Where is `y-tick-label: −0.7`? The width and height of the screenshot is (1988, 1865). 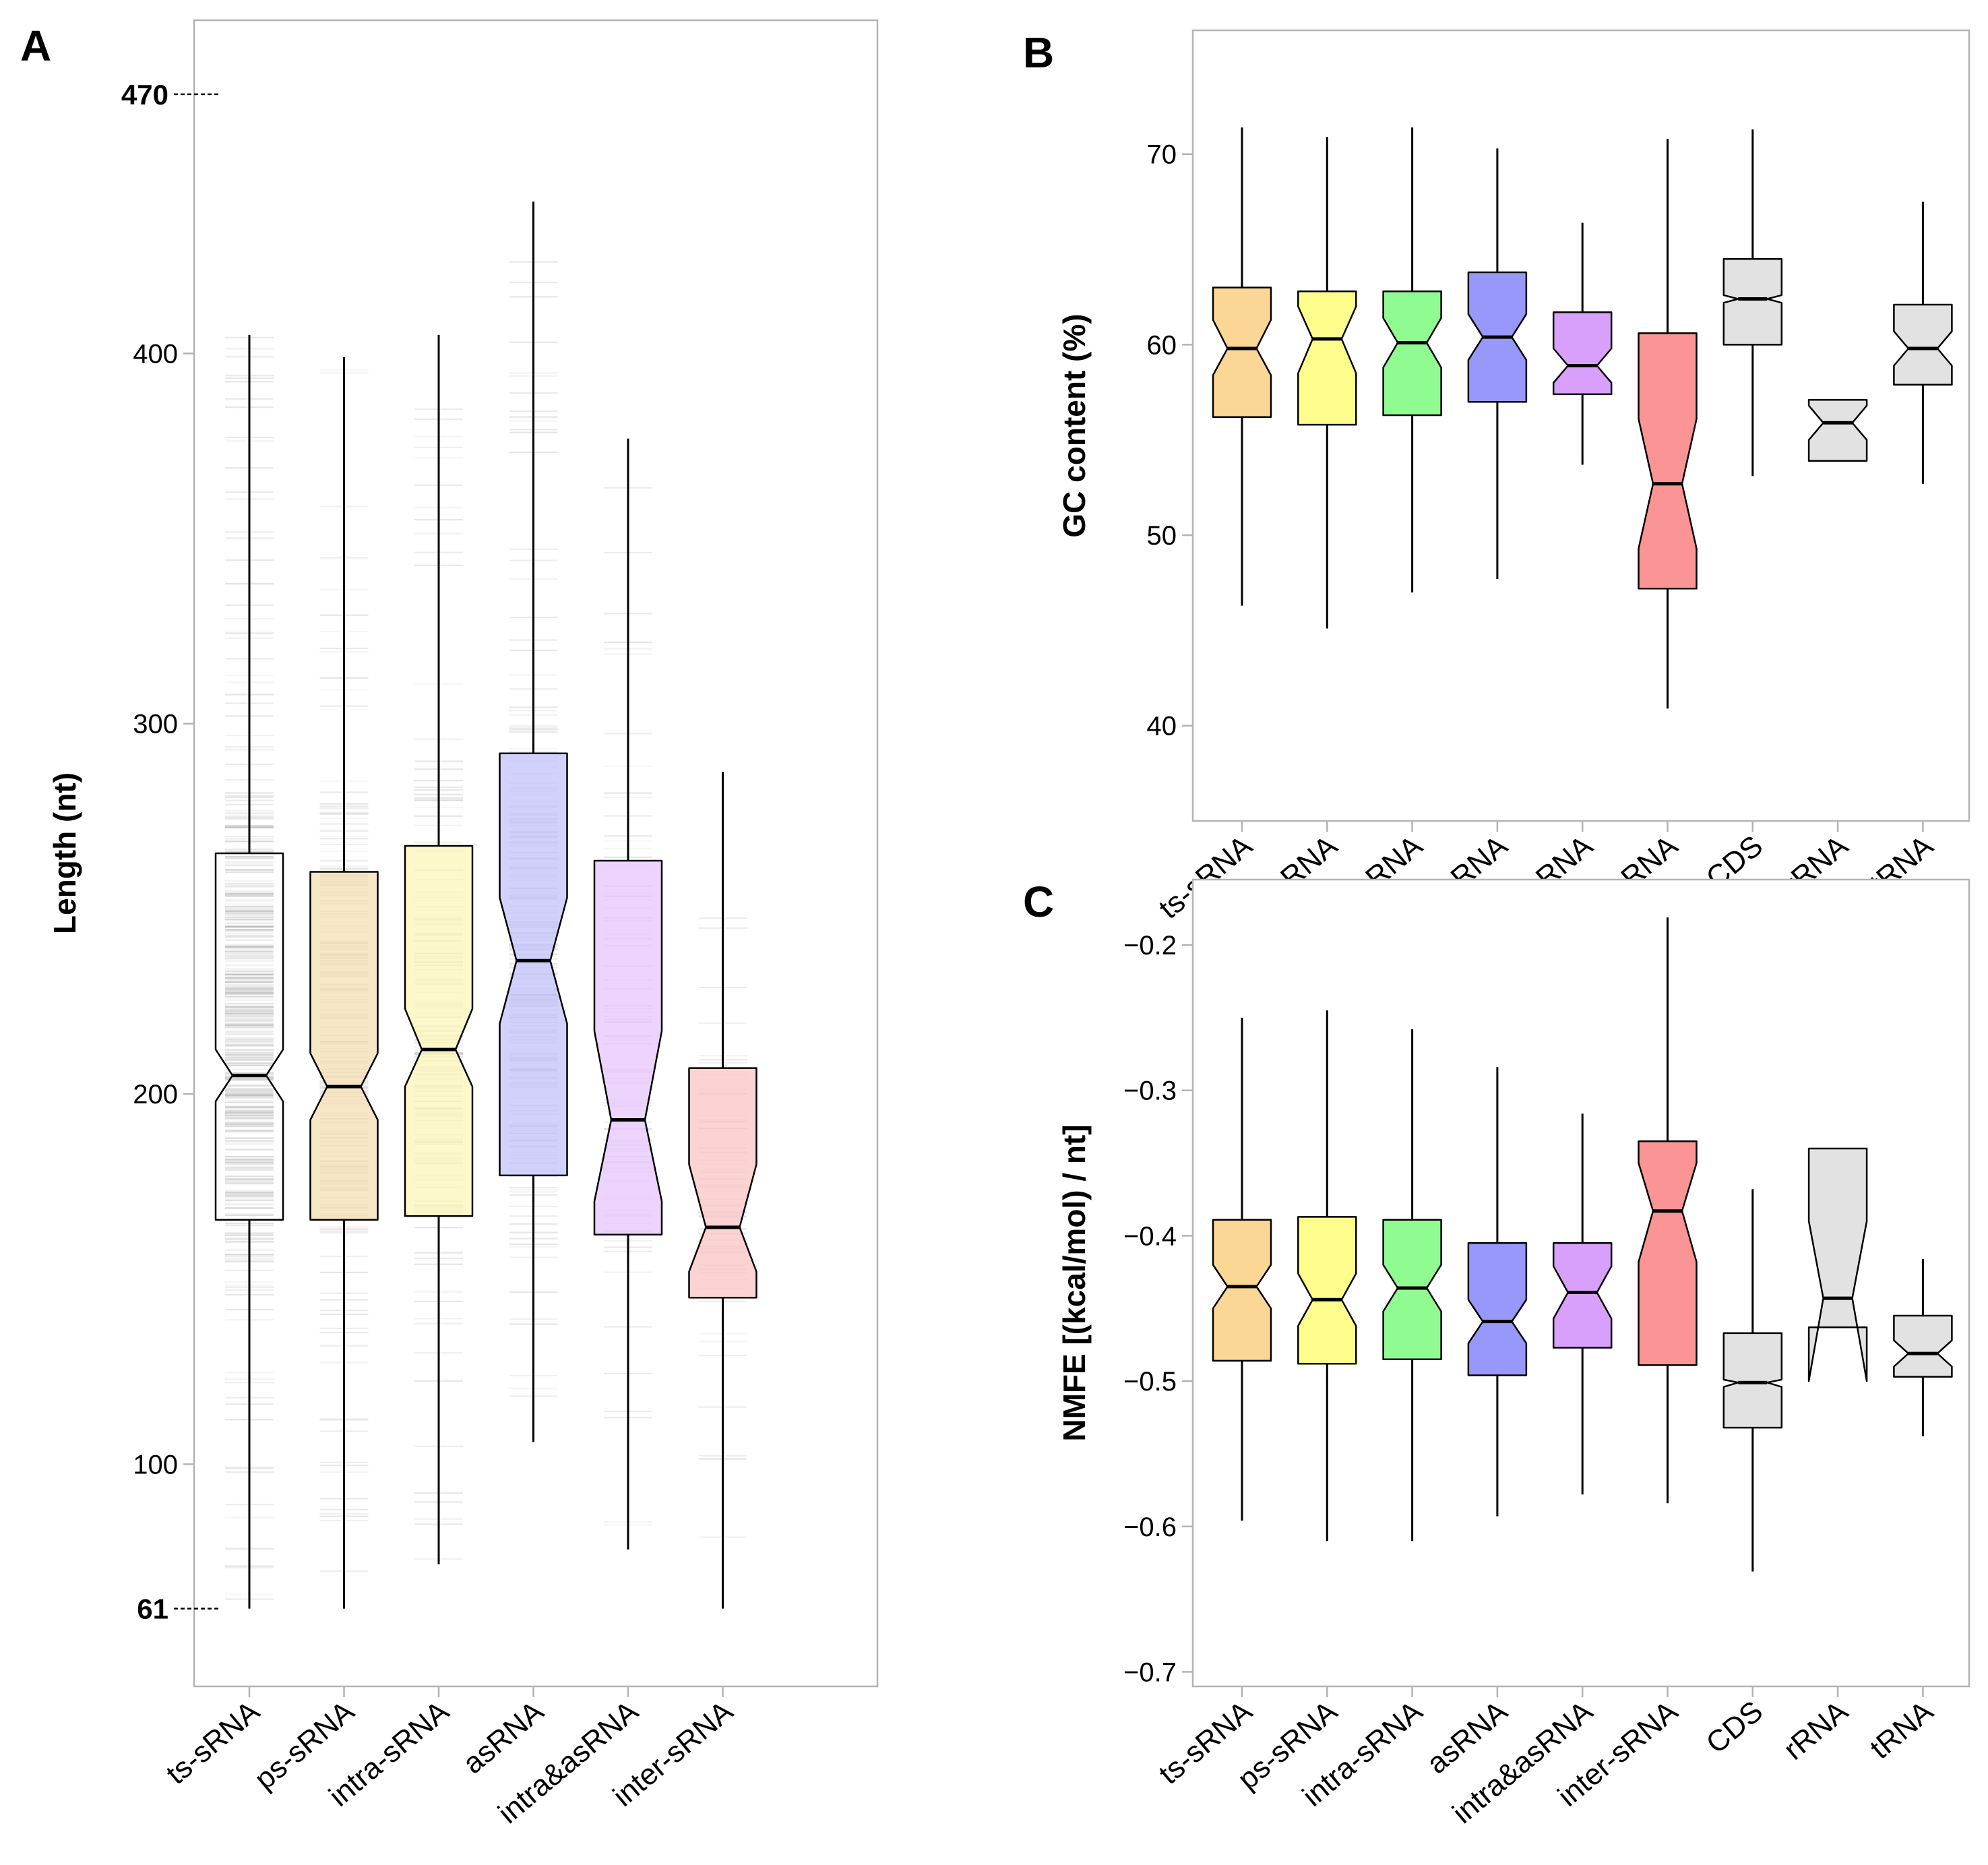
y-tick-label: −0.7 is located at coordinates (1150, 1672).